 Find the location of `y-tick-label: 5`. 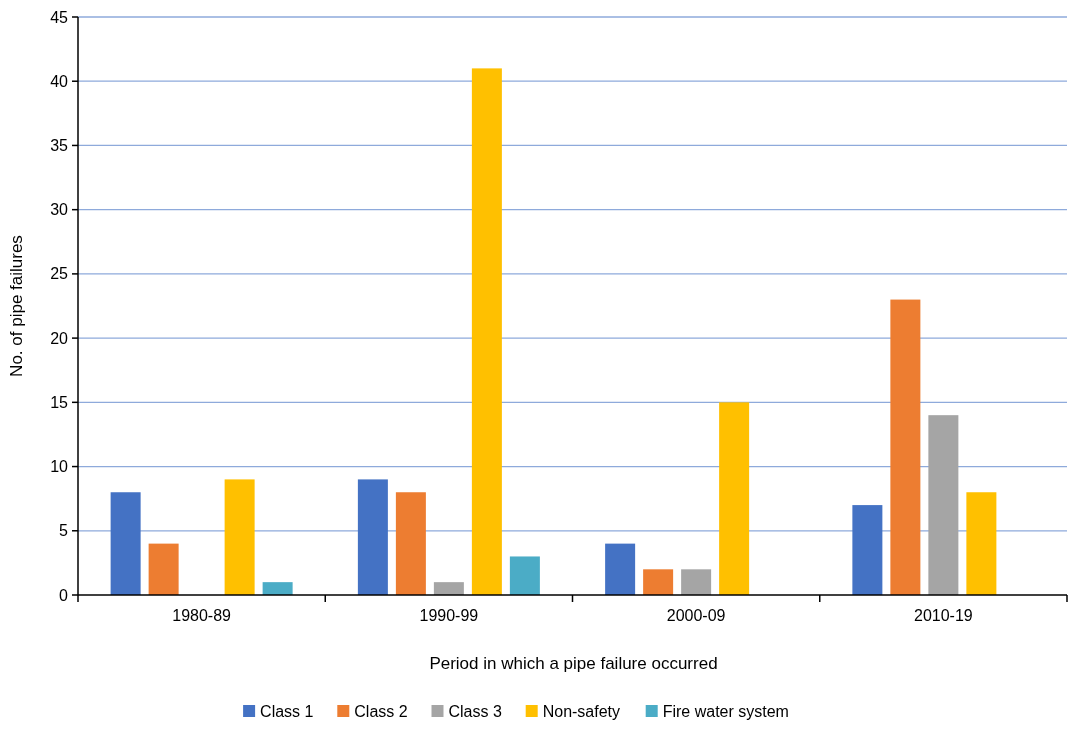

y-tick-label: 5 is located at coordinates (64, 531).